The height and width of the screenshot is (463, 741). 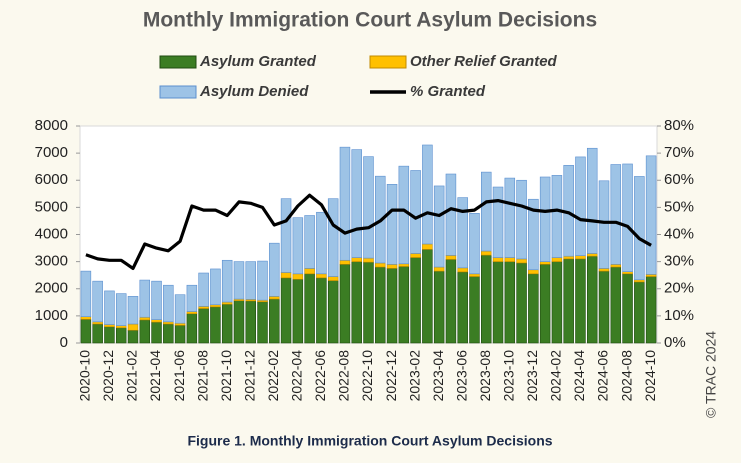 What do you see at coordinates (461, 376) in the screenshot?
I see `x-tick-label: 2023-06` at bounding box center [461, 376].